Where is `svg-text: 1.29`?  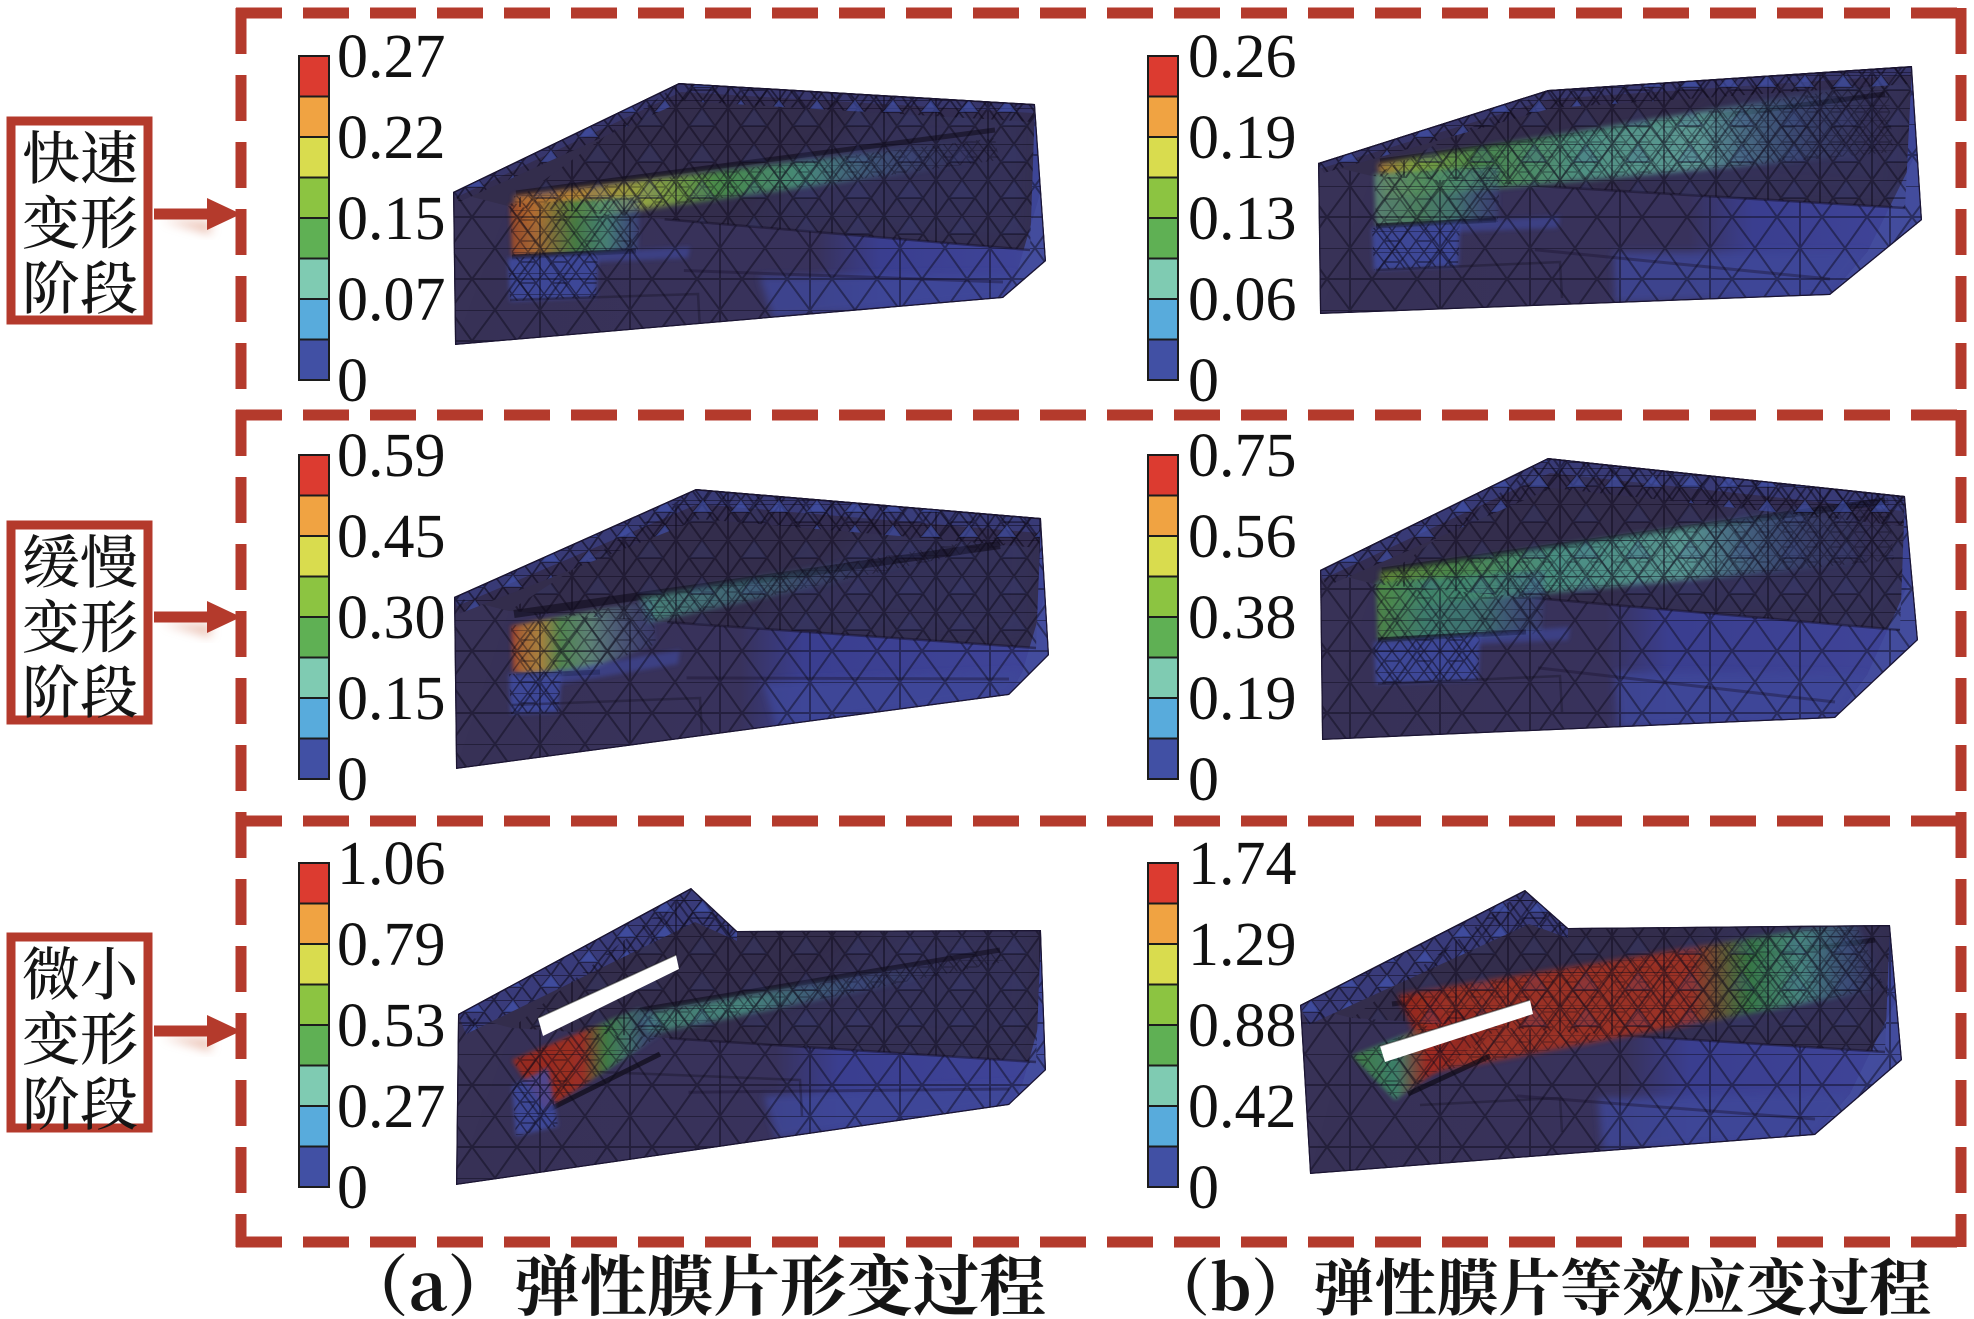
svg-text: 1.29 is located at coordinates (1242, 945).